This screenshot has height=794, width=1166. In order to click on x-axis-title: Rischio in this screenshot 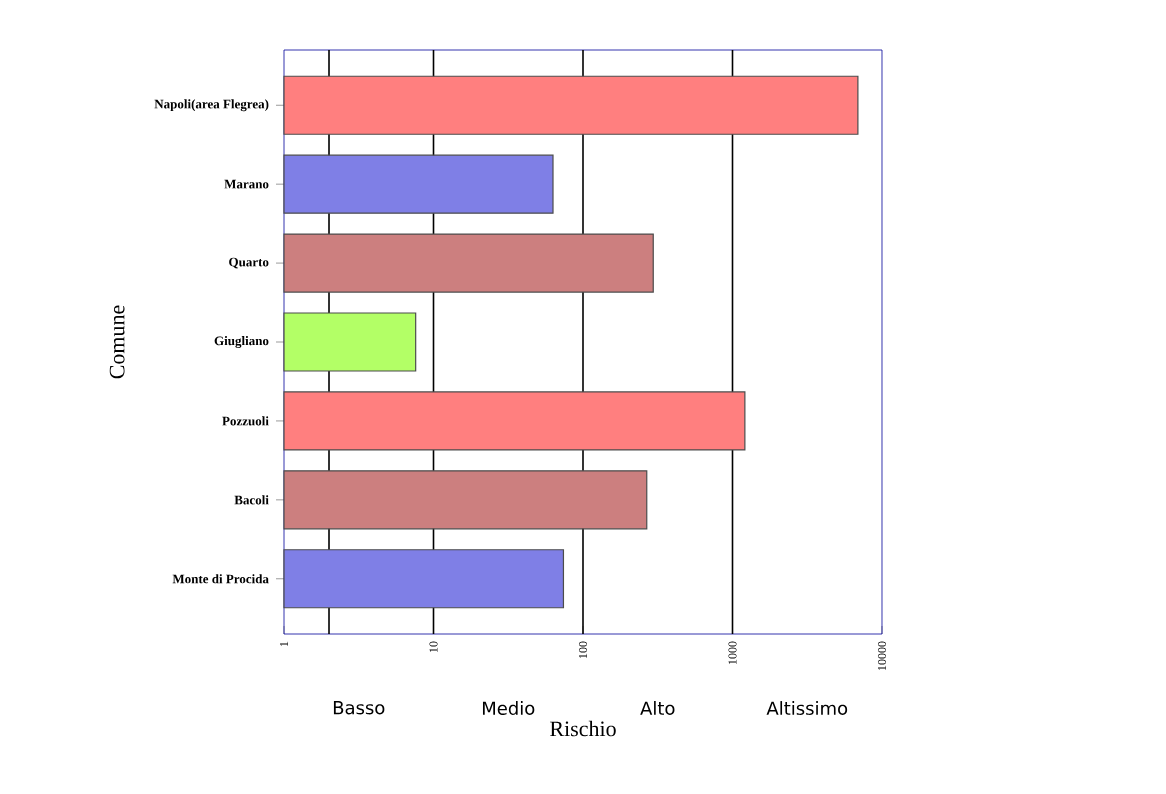, I will do `click(583, 728)`.